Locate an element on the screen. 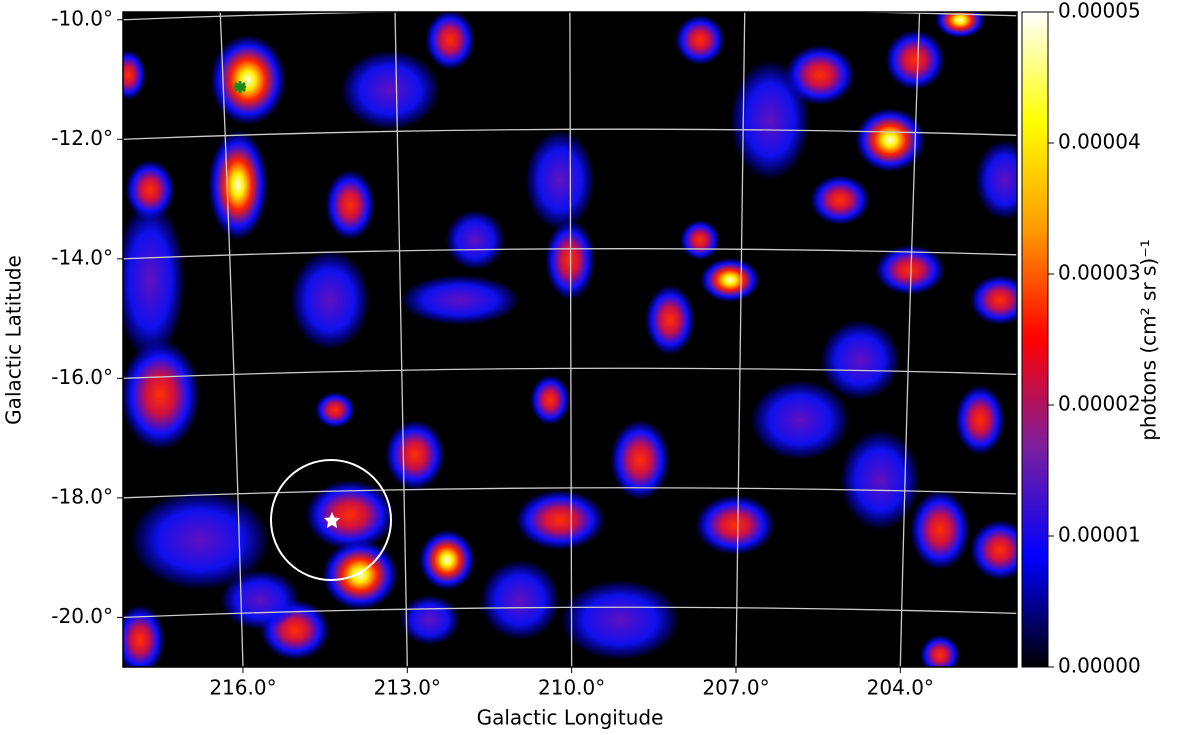 The image size is (1200, 735). colorbar-tick-label: 0.00001 is located at coordinates (1099, 535).